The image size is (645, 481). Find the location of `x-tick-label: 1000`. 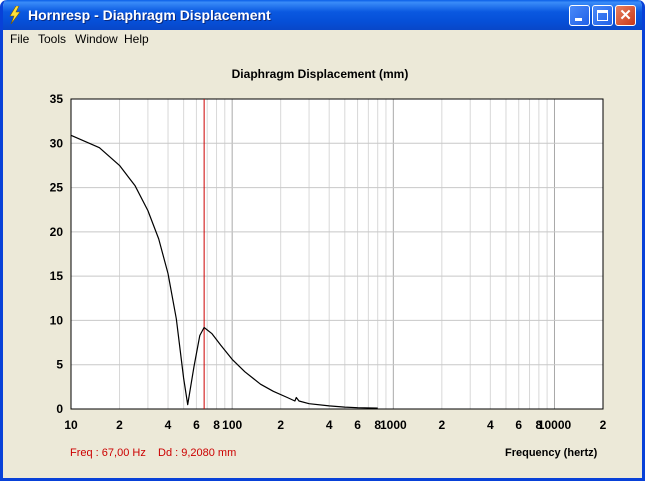

x-tick-label: 1000 is located at coordinates (393, 425).